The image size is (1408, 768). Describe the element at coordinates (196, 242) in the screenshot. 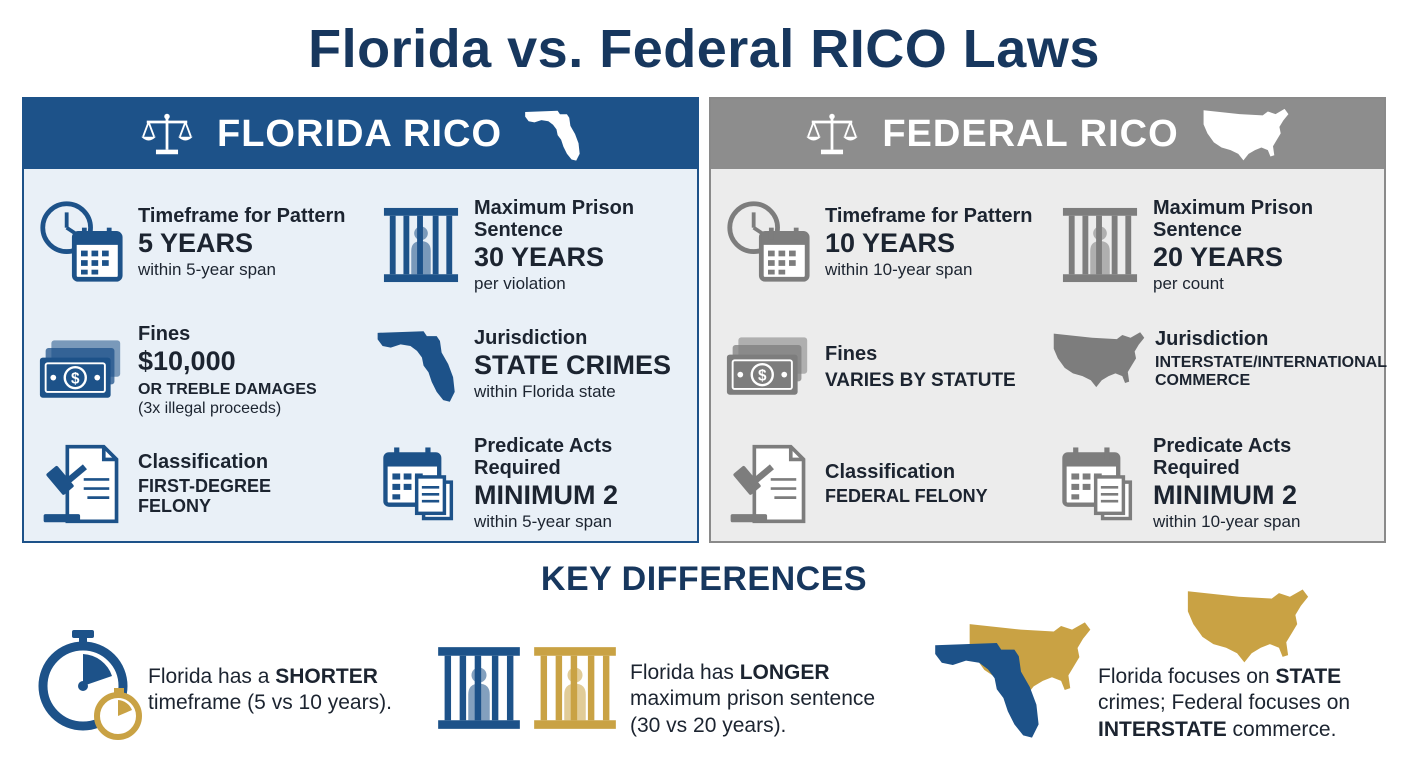

I see `timeframe-value: 5 YEARS` at that location.